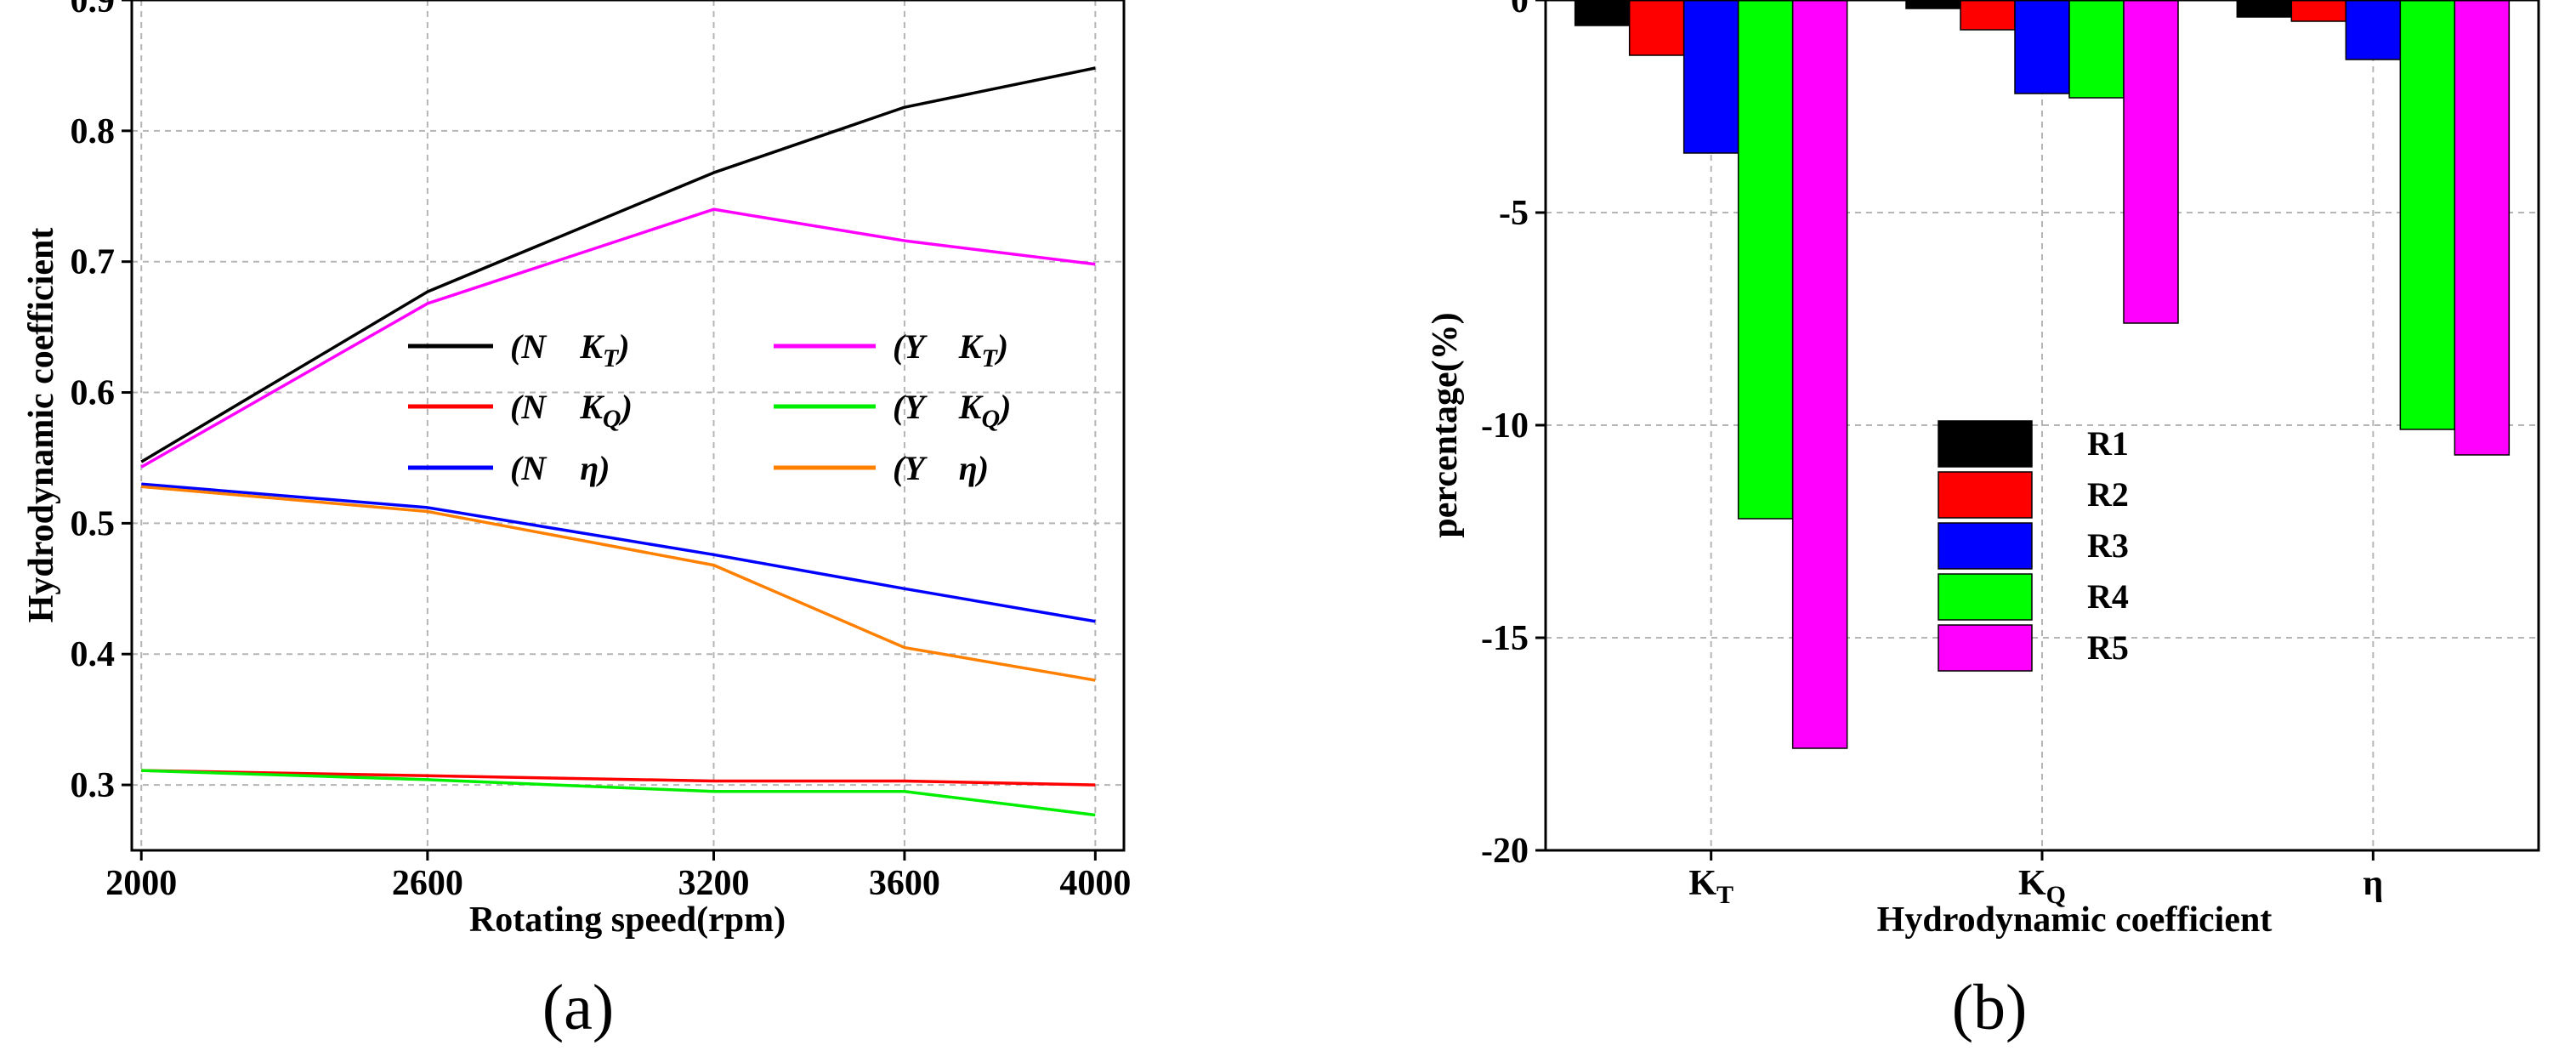  What do you see at coordinates (570, 350) in the screenshot?
I see `legend-label-N_KT: (N KT)` at bounding box center [570, 350].